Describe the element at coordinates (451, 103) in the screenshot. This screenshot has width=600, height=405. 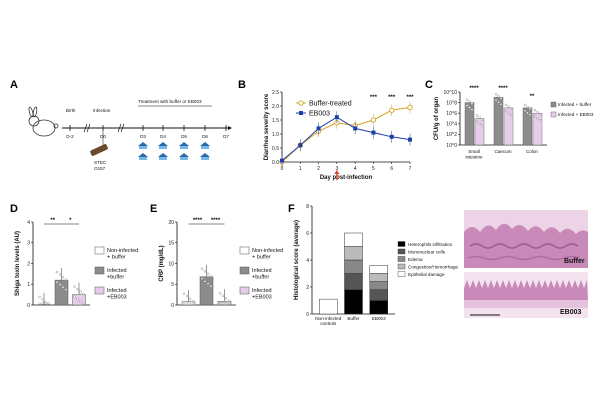
I see `y-tick-label: 10^8` at that location.